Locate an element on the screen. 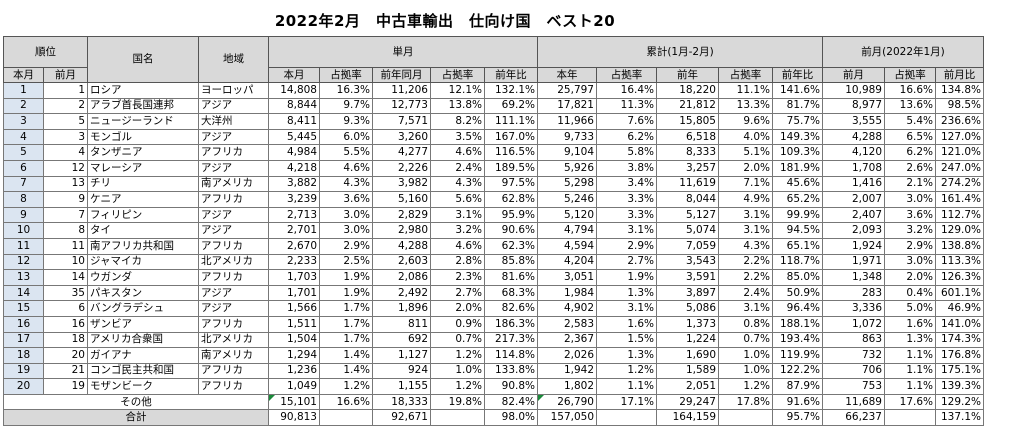 This screenshot has width=1030, height=426. rank-cell: 3 is located at coordinates (23, 121).